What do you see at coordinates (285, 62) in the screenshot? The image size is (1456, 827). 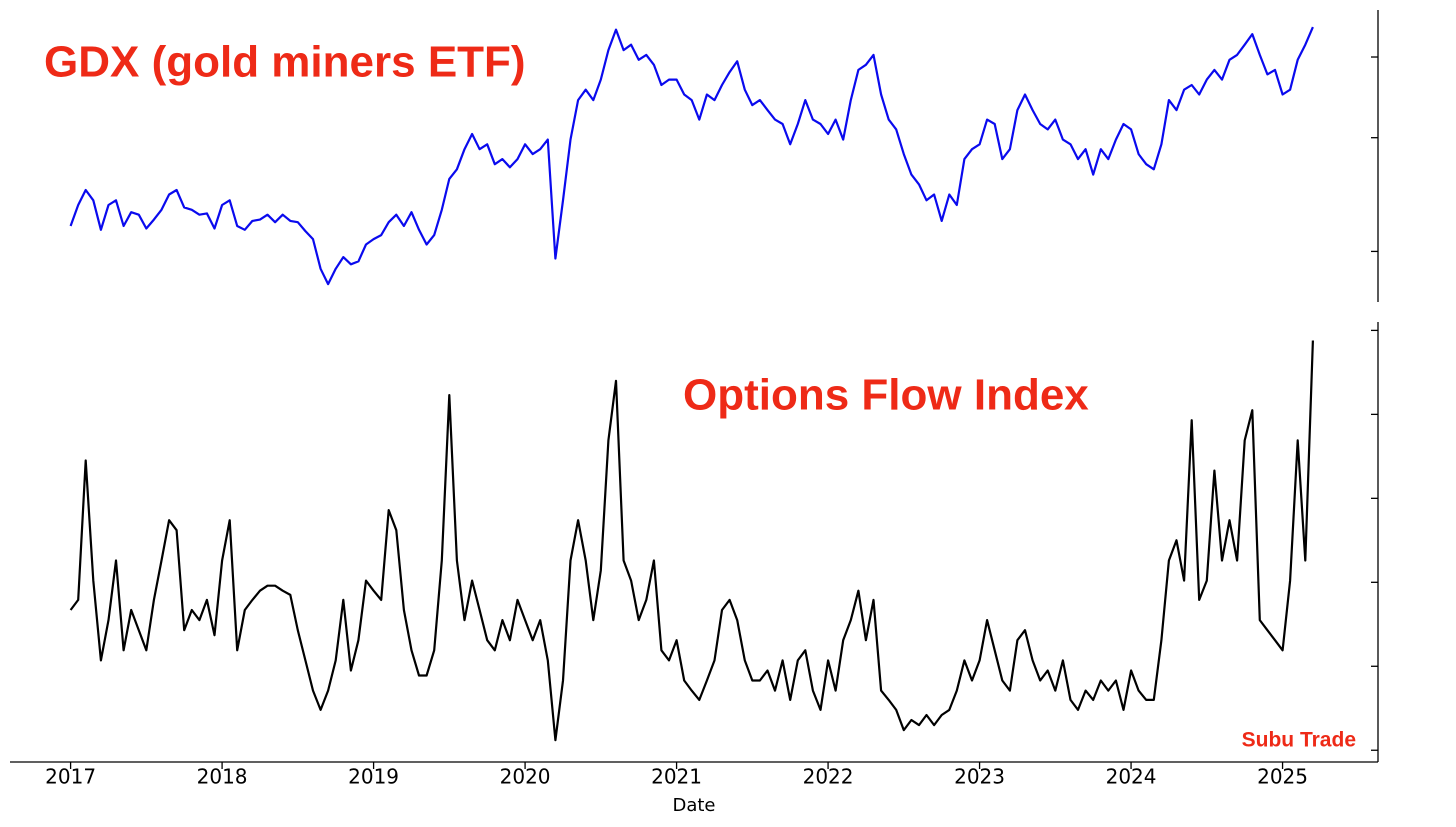 I see `chart-title: GDX (gold miners ETF)` at bounding box center [285, 62].